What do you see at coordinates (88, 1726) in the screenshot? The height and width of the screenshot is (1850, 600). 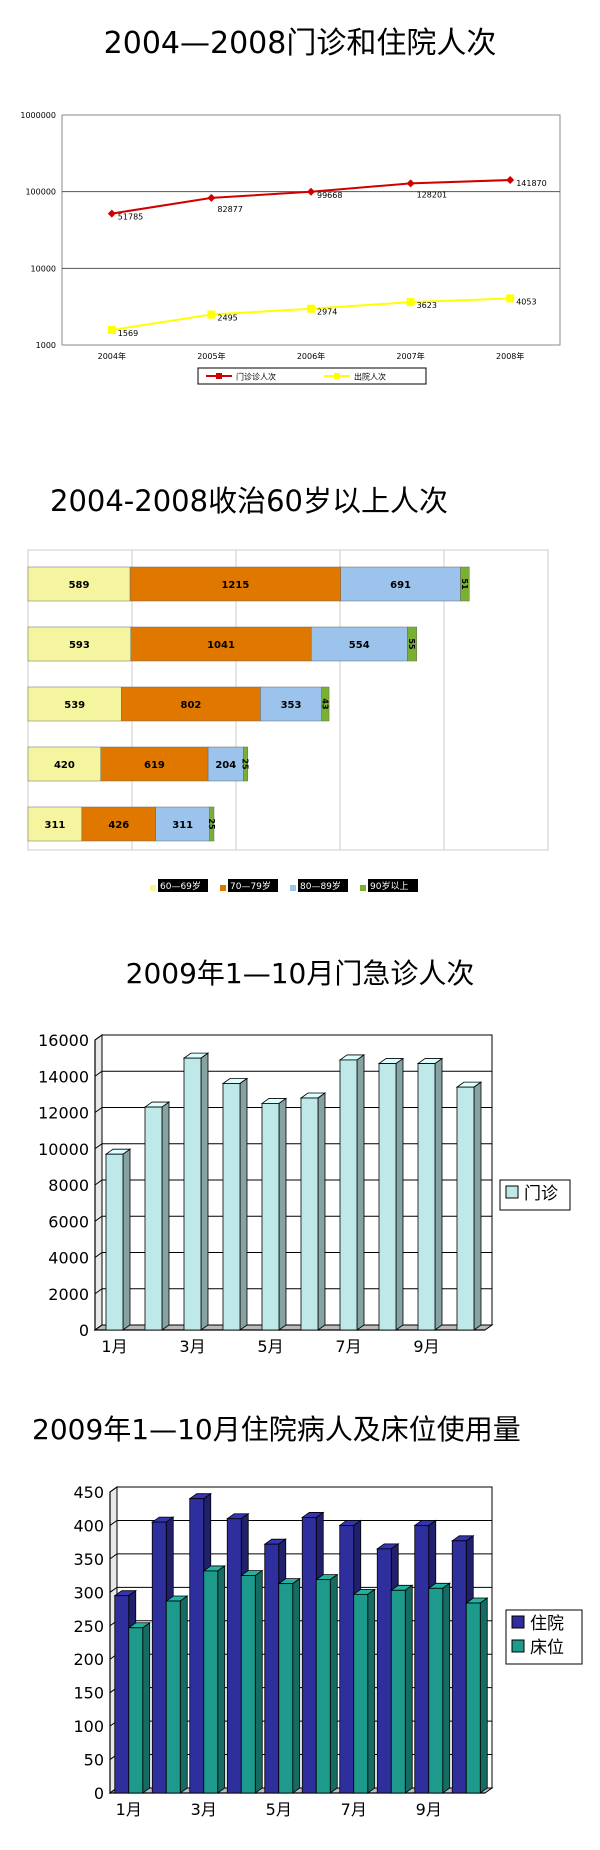 I see `y-tick-label: 100` at bounding box center [88, 1726].